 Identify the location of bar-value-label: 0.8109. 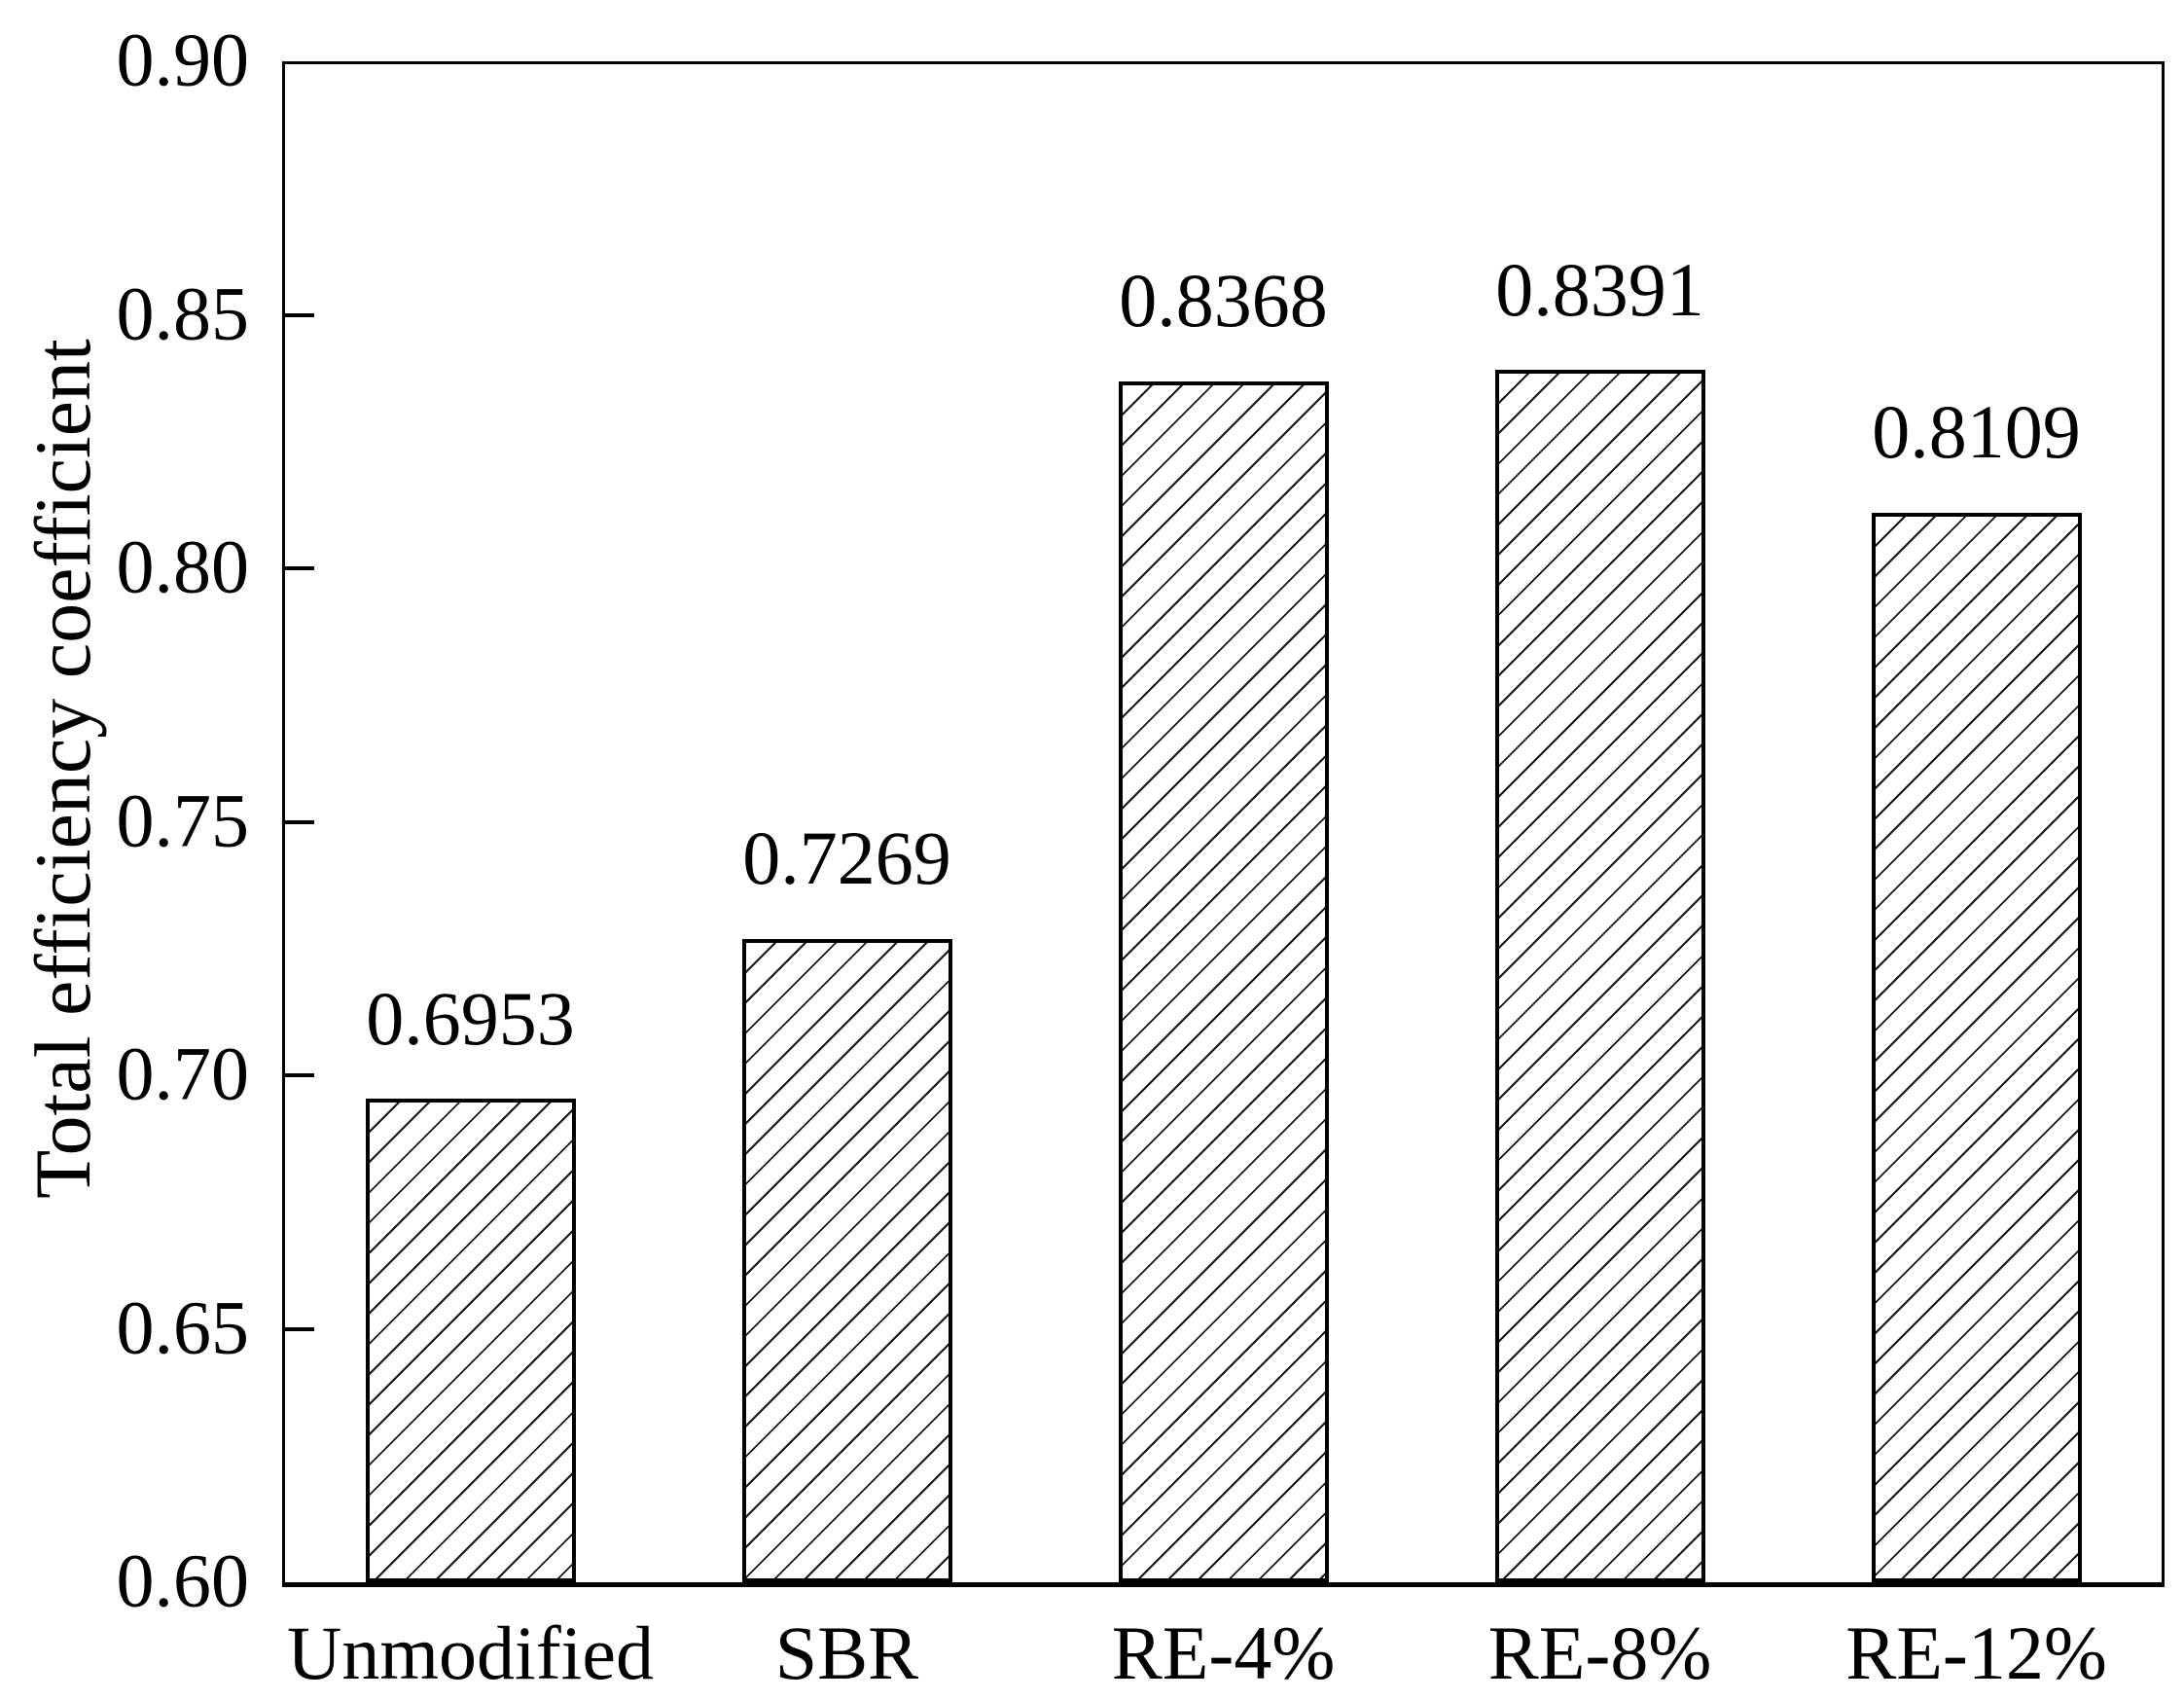
(1976, 432).